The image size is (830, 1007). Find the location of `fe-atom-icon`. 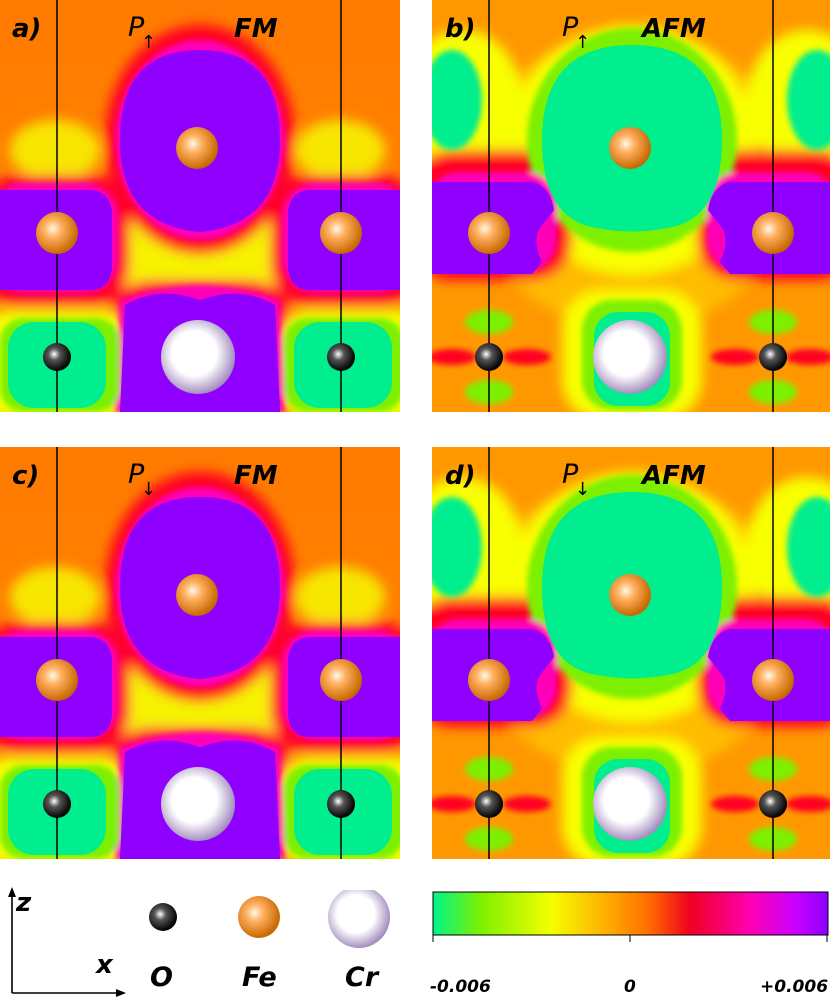

fe-atom-icon is located at coordinates (259, 917).